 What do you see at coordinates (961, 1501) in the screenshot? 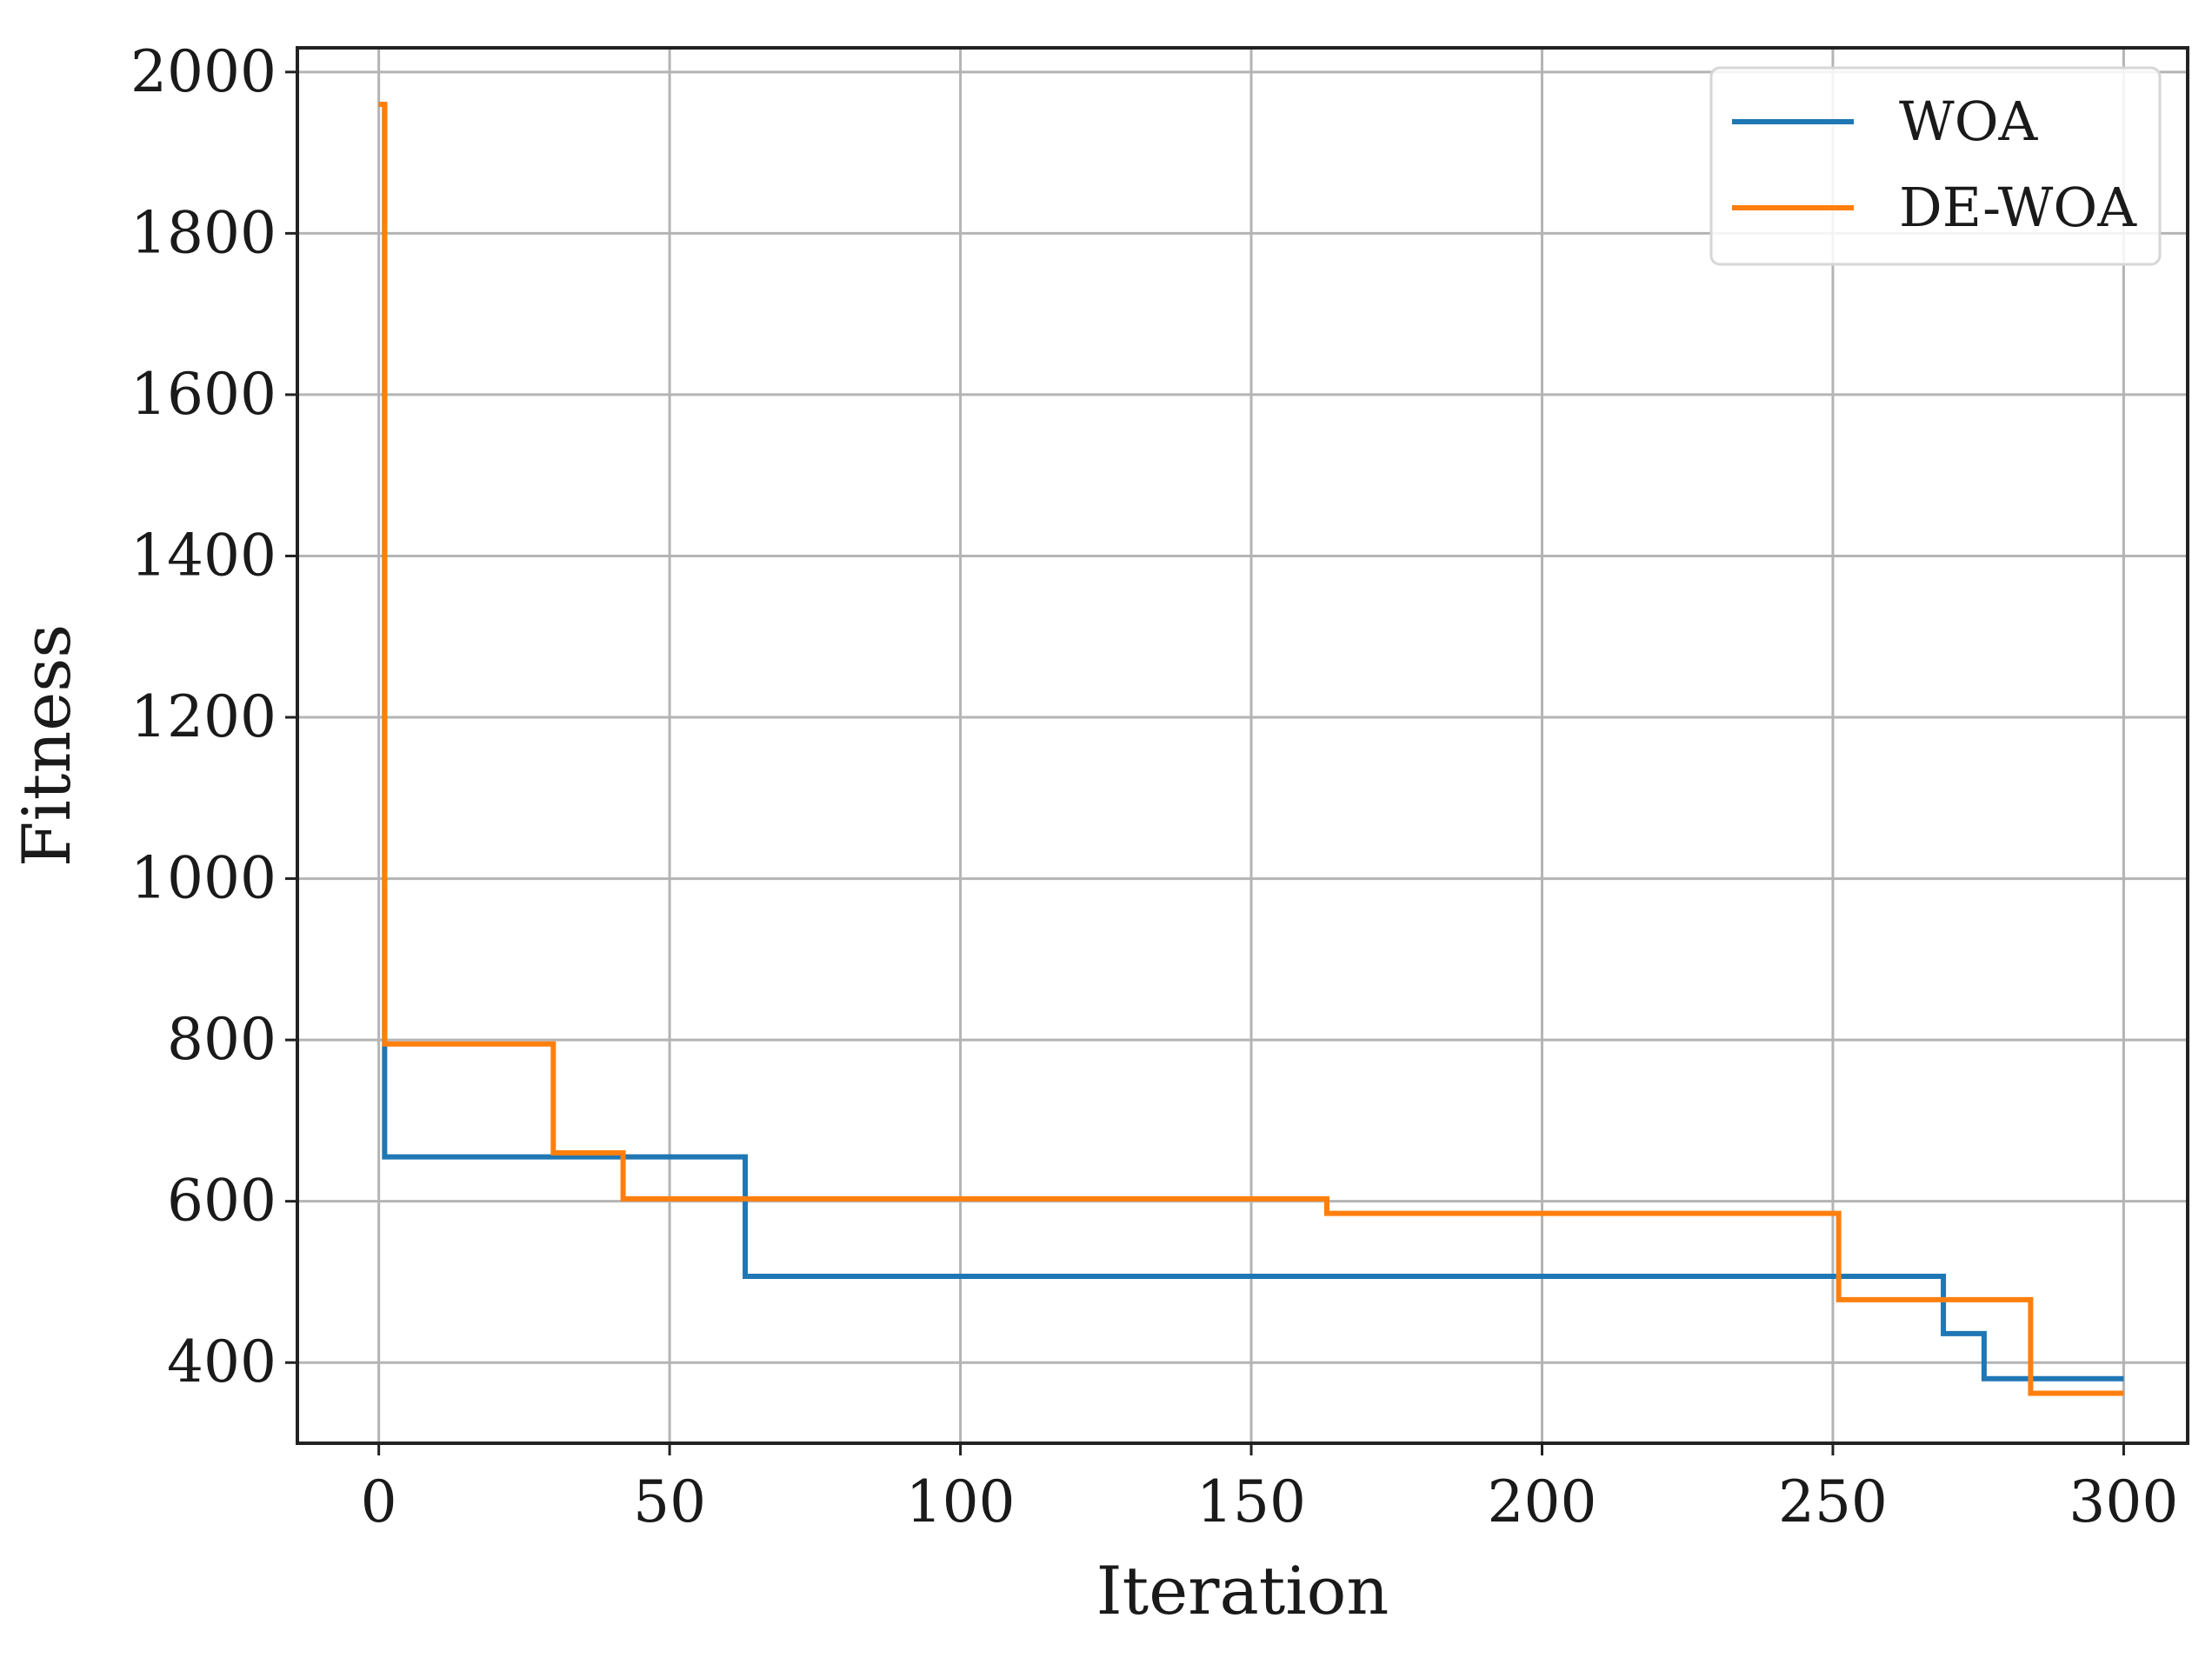
I see `x-tick-label-100: 100` at bounding box center [961, 1501].